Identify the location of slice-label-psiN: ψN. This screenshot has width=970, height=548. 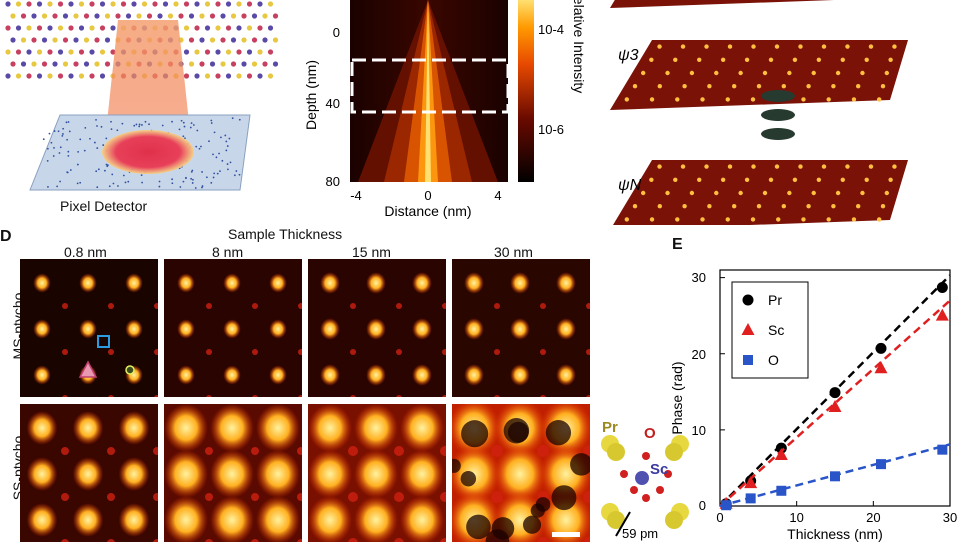
(630, 185).